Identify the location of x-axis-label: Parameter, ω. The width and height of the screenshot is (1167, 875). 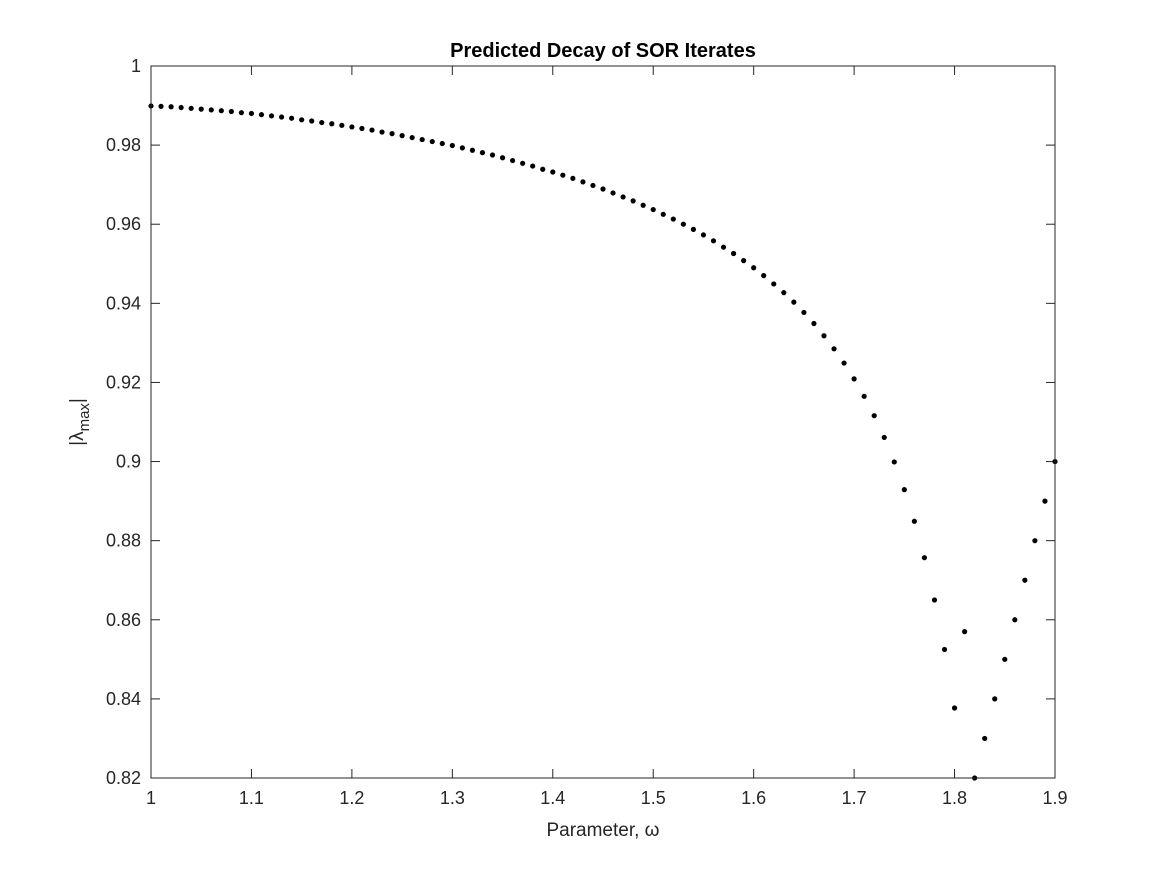
(602, 830).